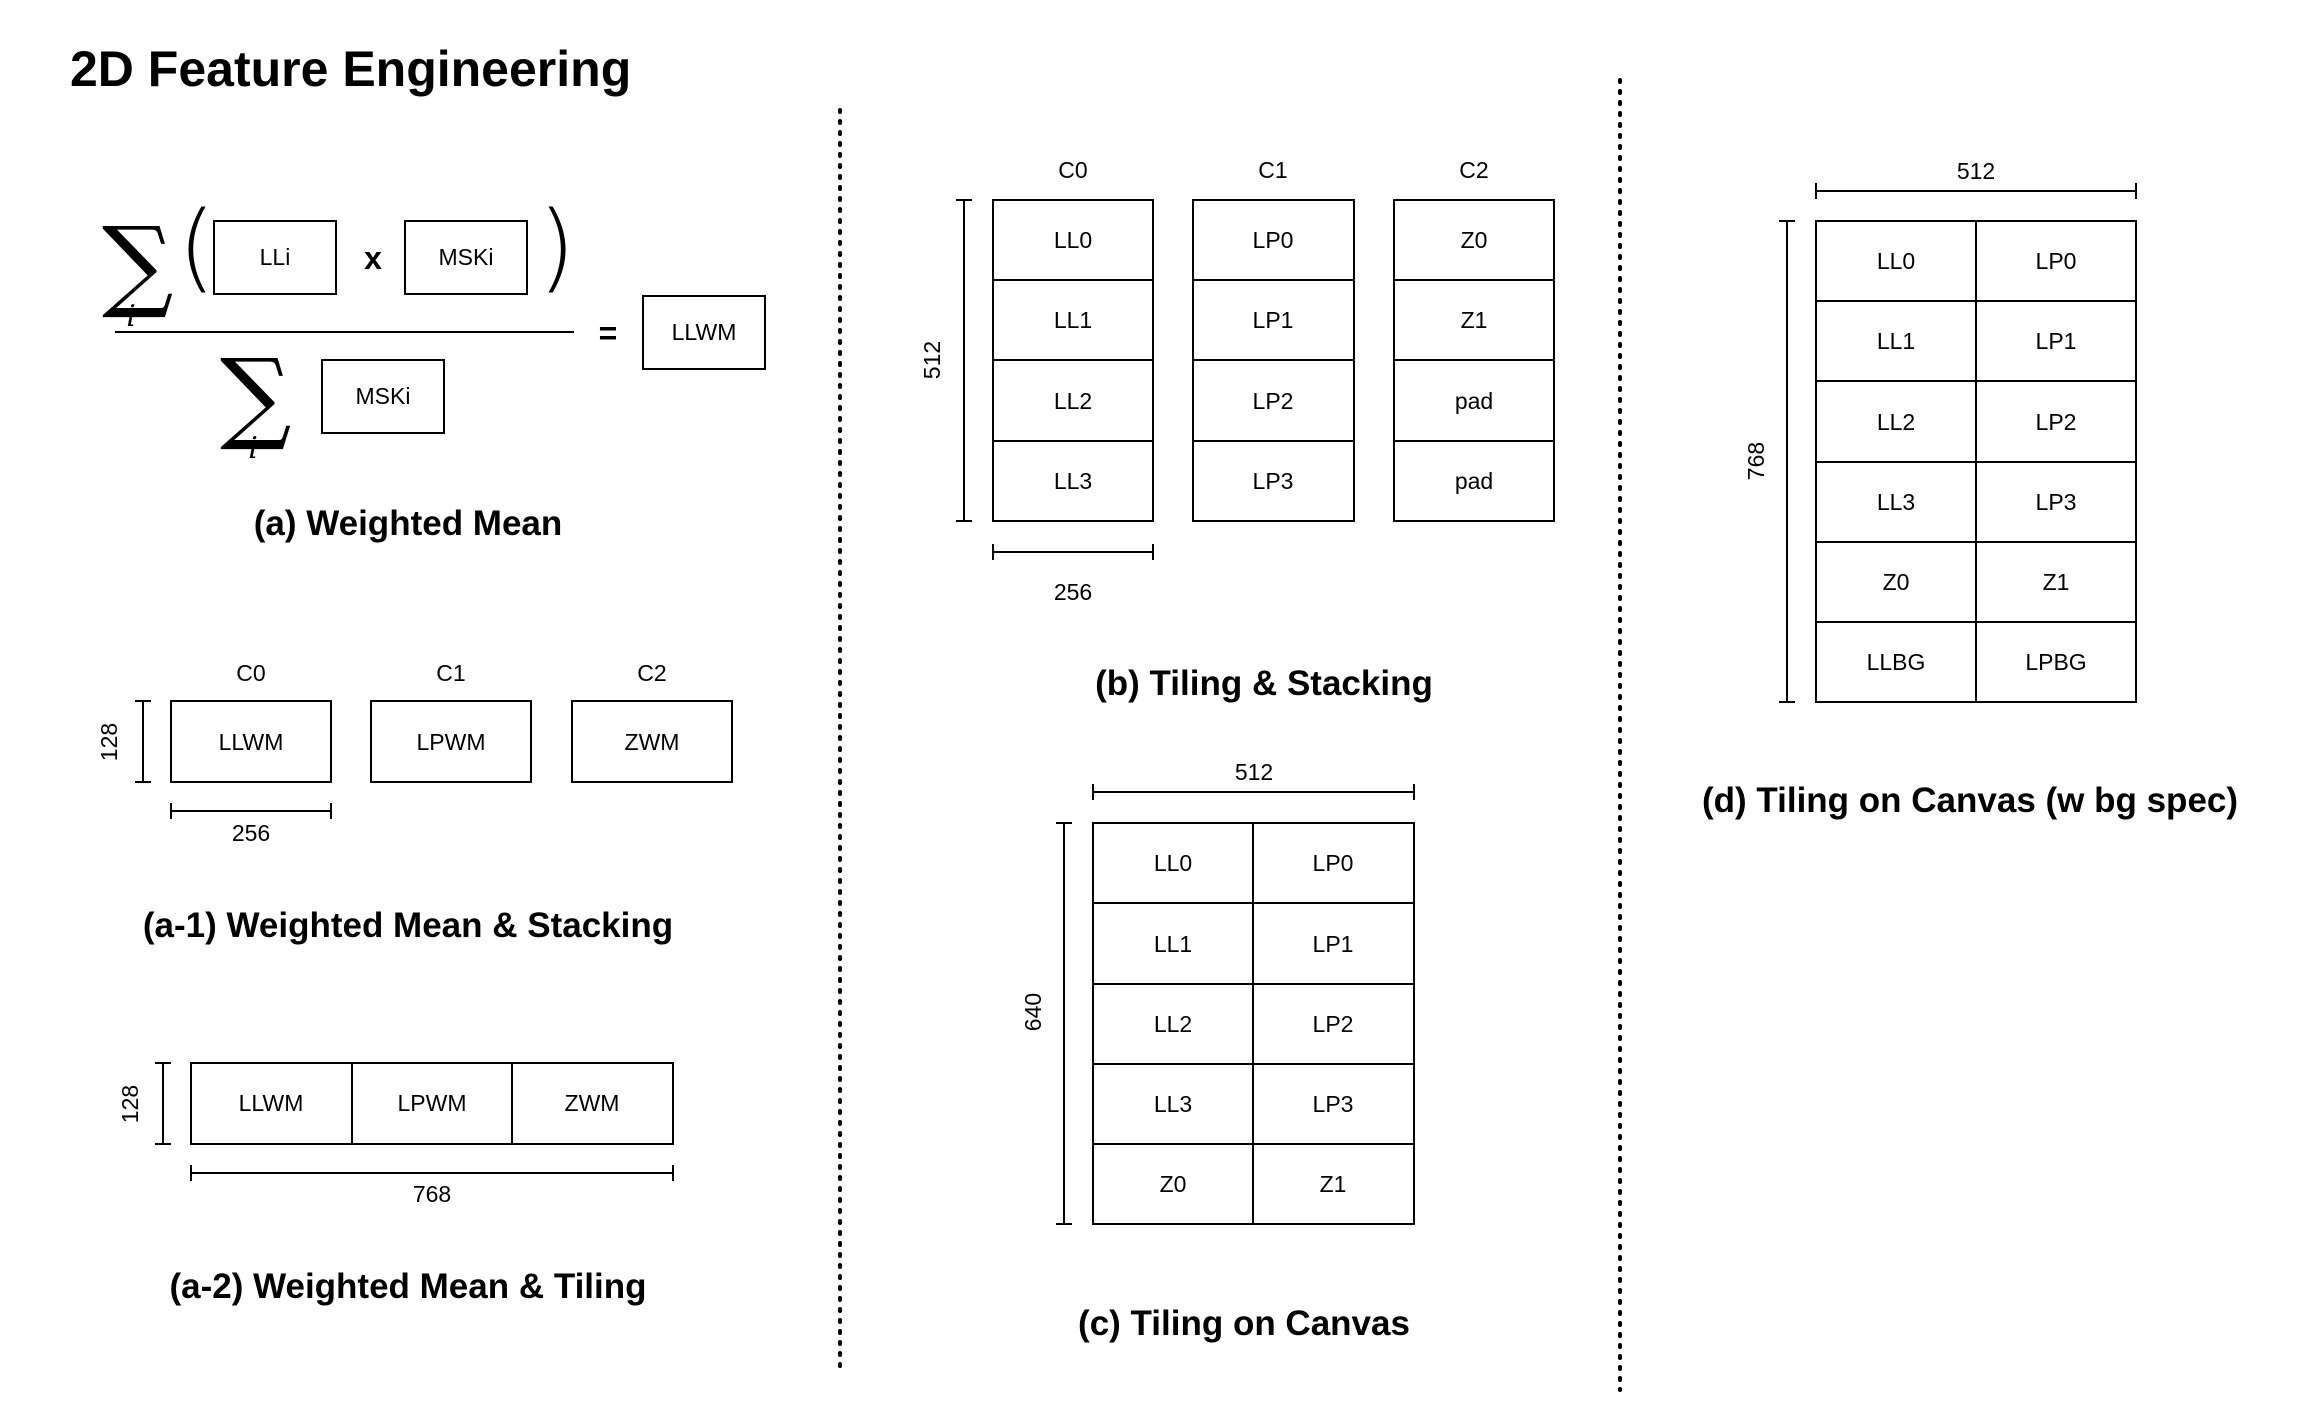 This screenshot has width=2300, height=1420. I want to click on lpwm-cell, so click(451, 741).